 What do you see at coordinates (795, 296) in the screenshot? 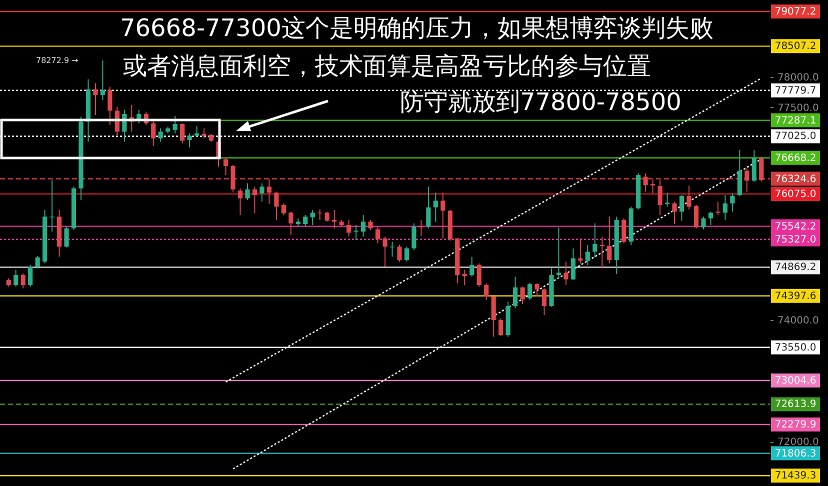
I see `ref-line-label: 74397.6` at bounding box center [795, 296].